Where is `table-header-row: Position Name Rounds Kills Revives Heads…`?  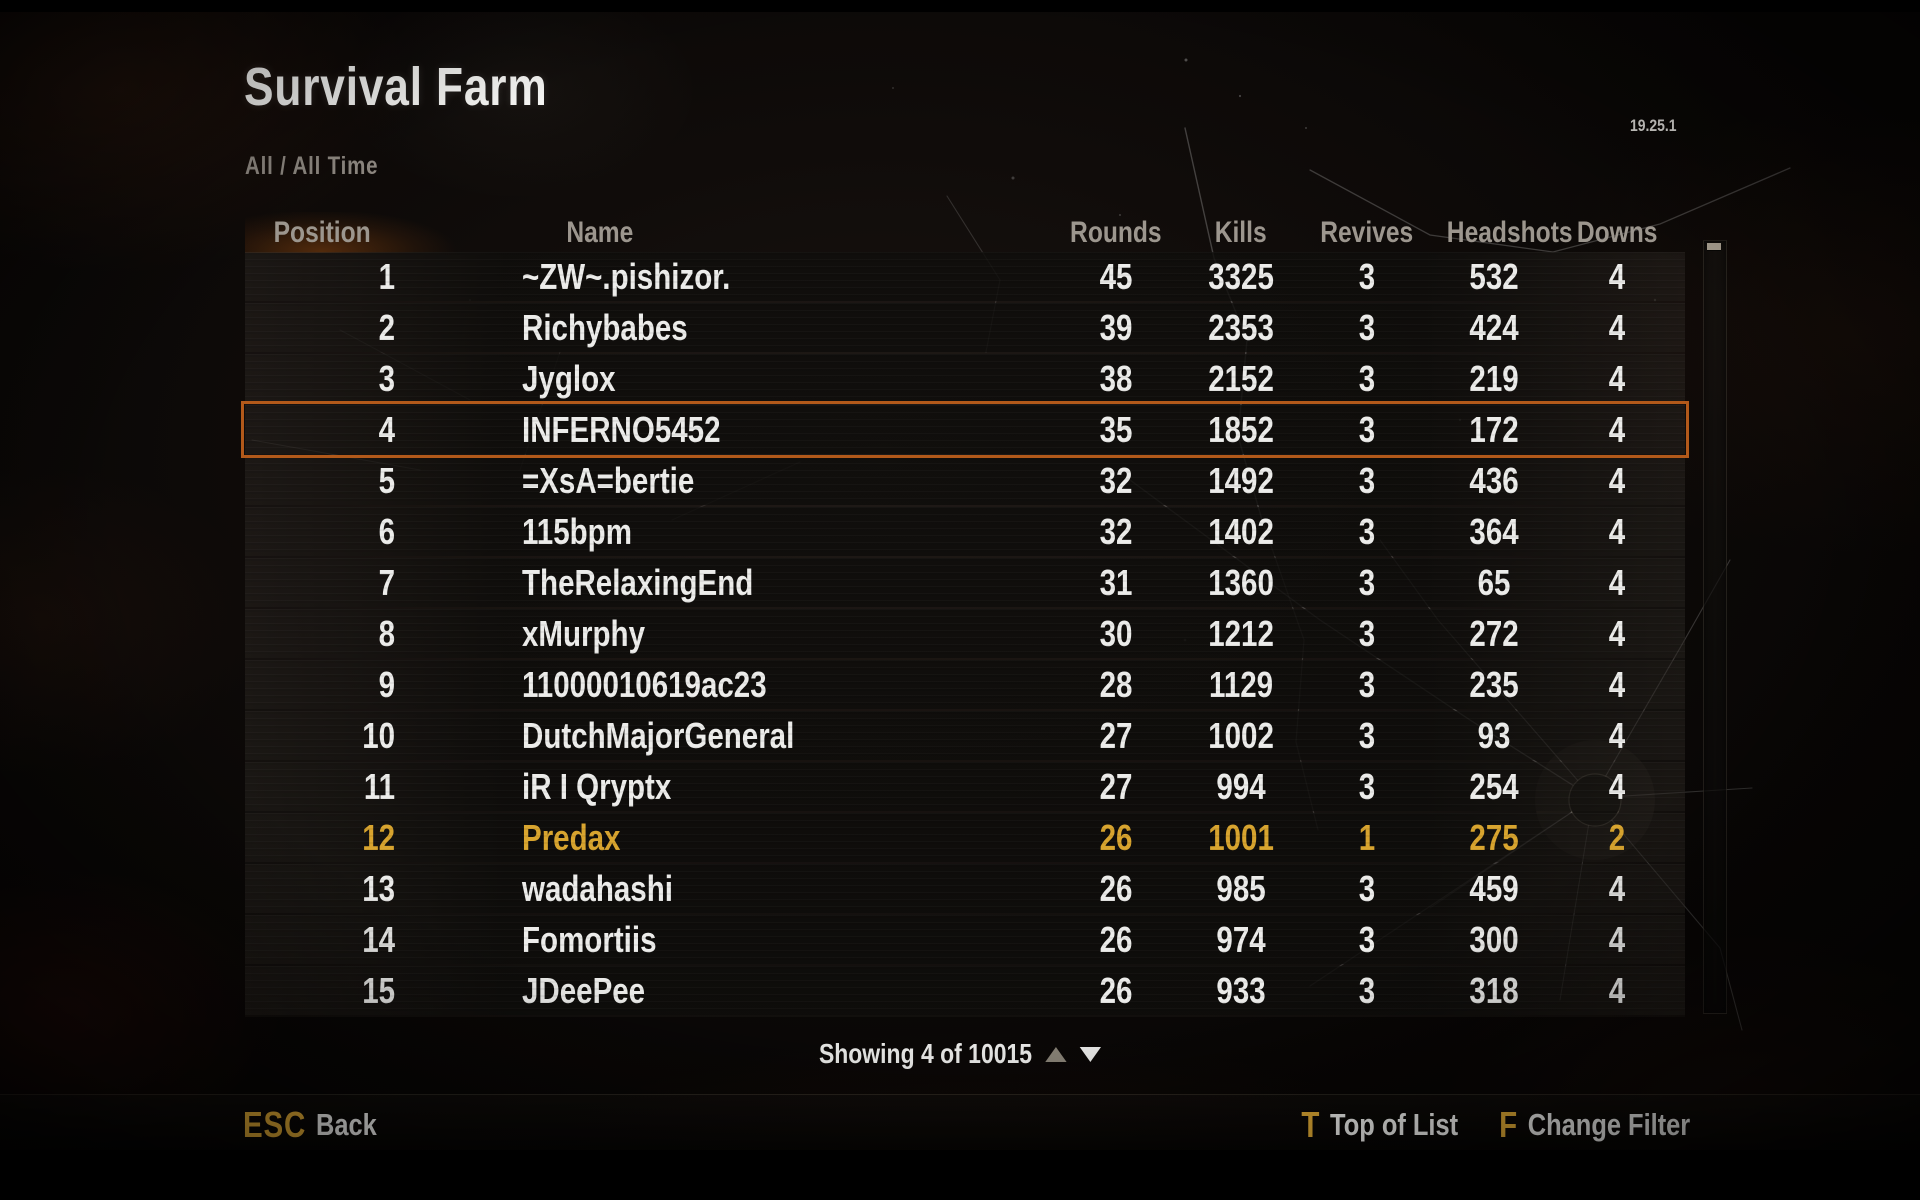
table-header-row: Position Name Rounds Kills Revives Heads… is located at coordinates (965, 233).